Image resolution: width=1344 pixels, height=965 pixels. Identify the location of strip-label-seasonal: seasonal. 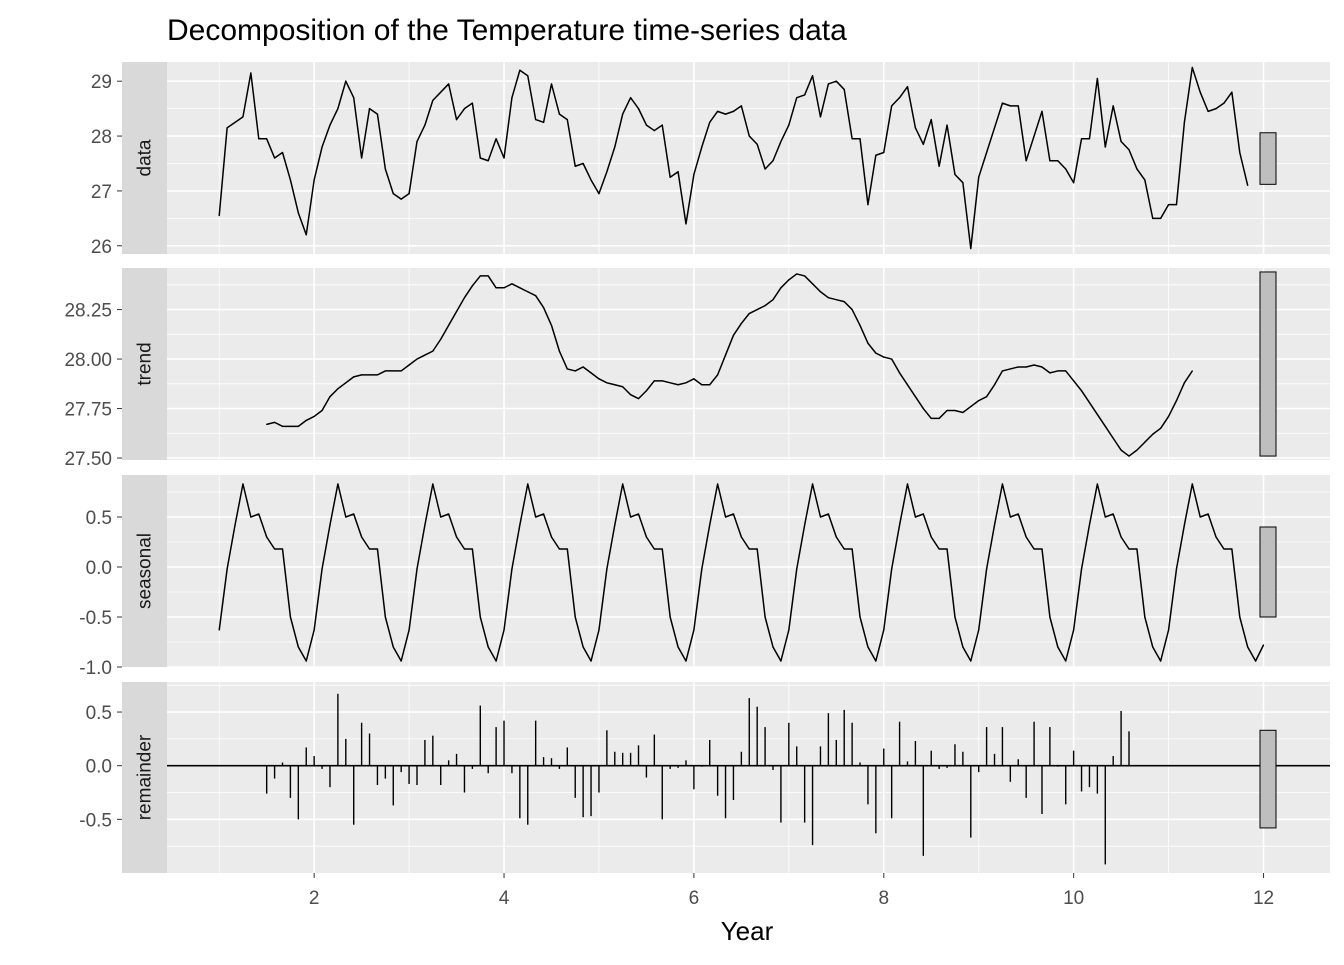
(145, 571).